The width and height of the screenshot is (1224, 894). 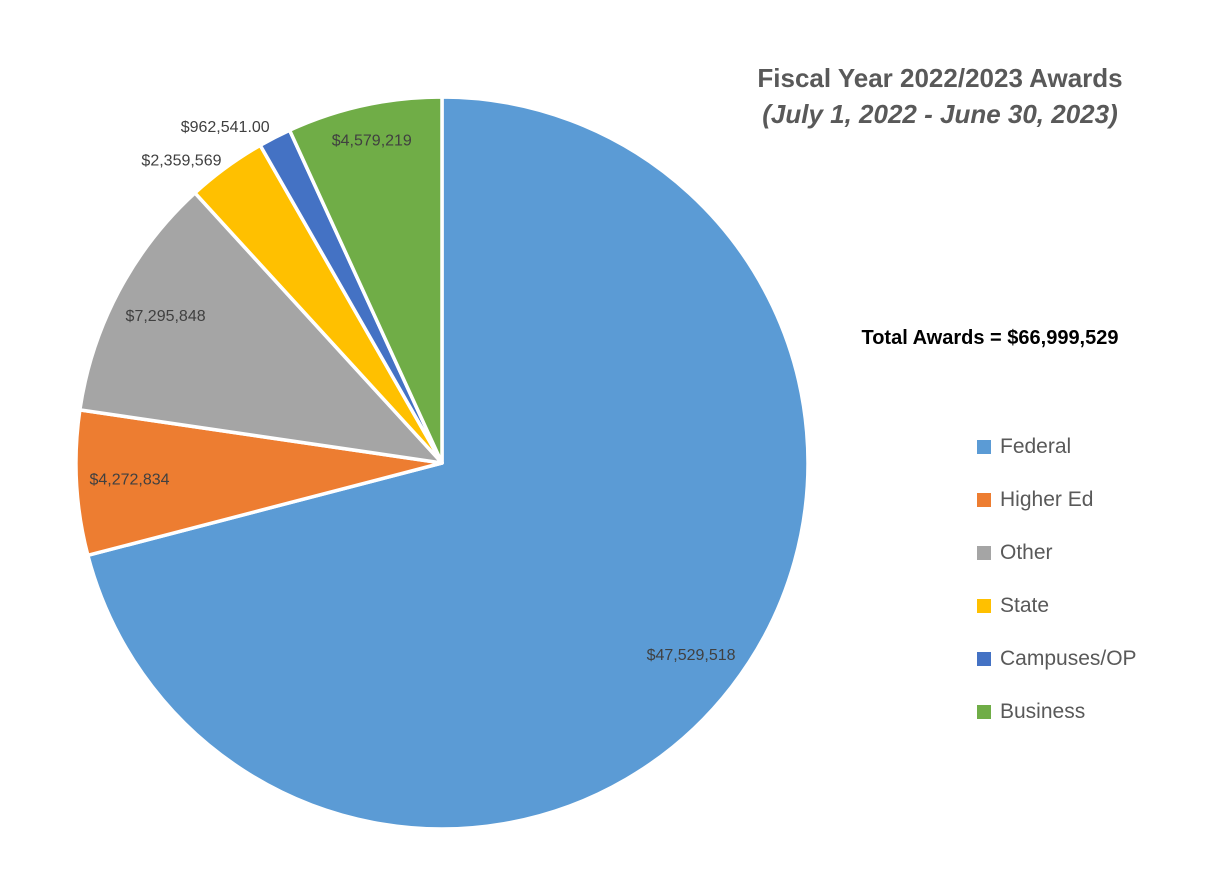 What do you see at coordinates (984, 658) in the screenshot?
I see `legend-swatch-campuses-op` at bounding box center [984, 658].